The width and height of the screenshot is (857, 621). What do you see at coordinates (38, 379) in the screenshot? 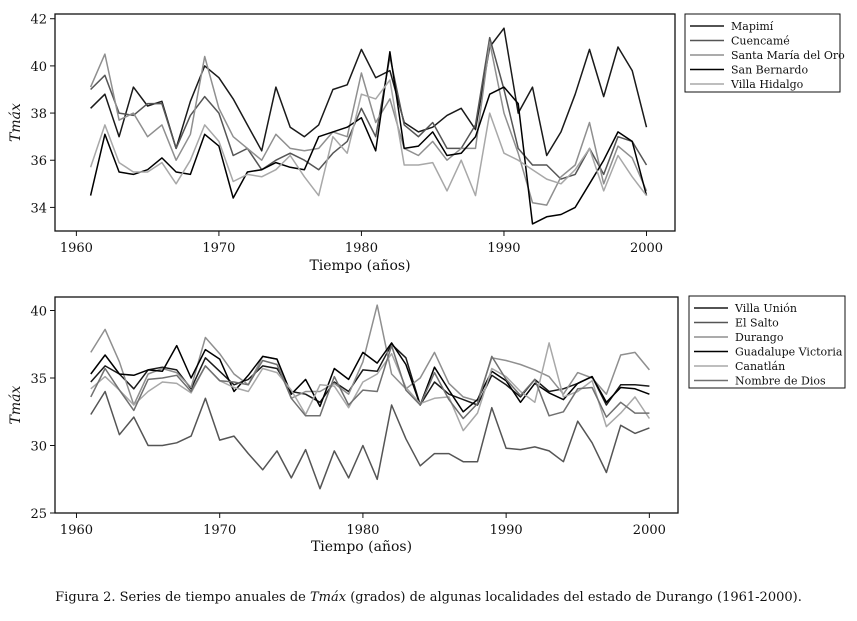
I see `y-tick-label: 35` at bounding box center [38, 379].